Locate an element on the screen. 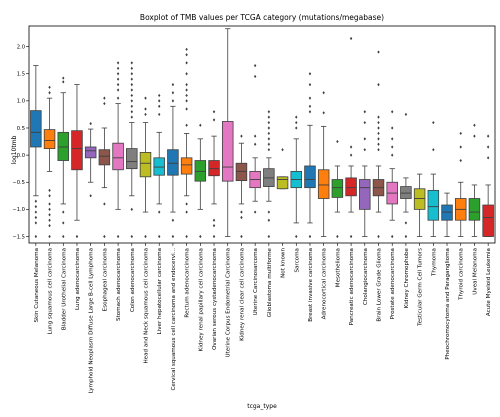 This screenshot has width=500, height=417. y-tick-label: 0.5 is located at coordinates (21, 129).